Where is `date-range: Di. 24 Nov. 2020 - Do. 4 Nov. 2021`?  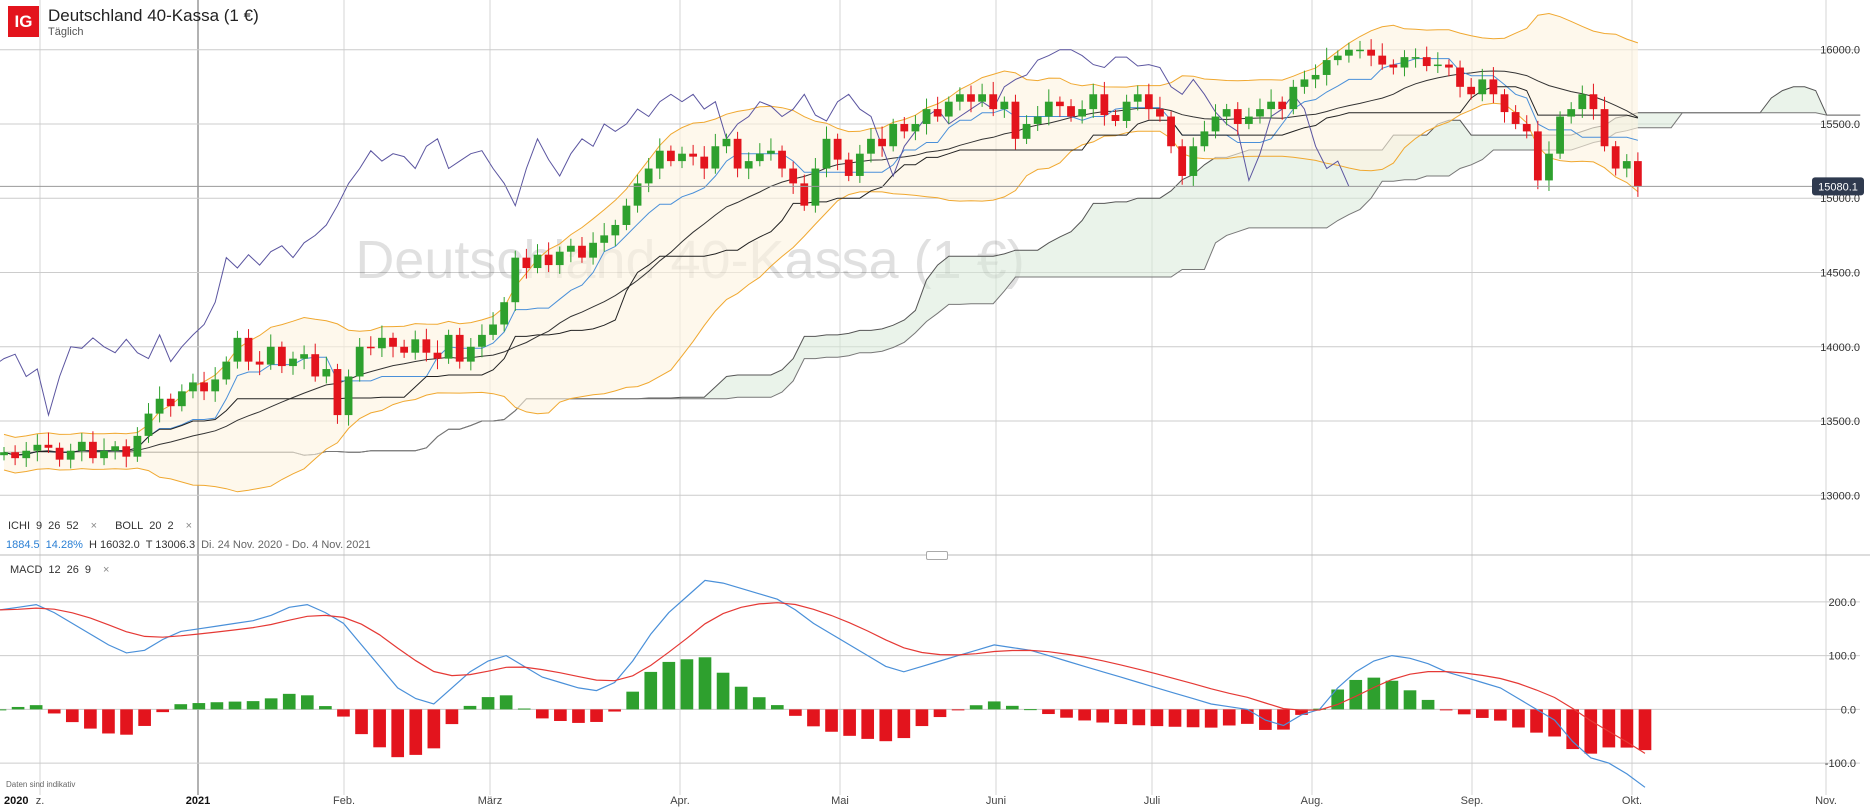
date-range: Di. 24 Nov. 2020 - Do. 4 Nov. 2021 is located at coordinates (286, 545).